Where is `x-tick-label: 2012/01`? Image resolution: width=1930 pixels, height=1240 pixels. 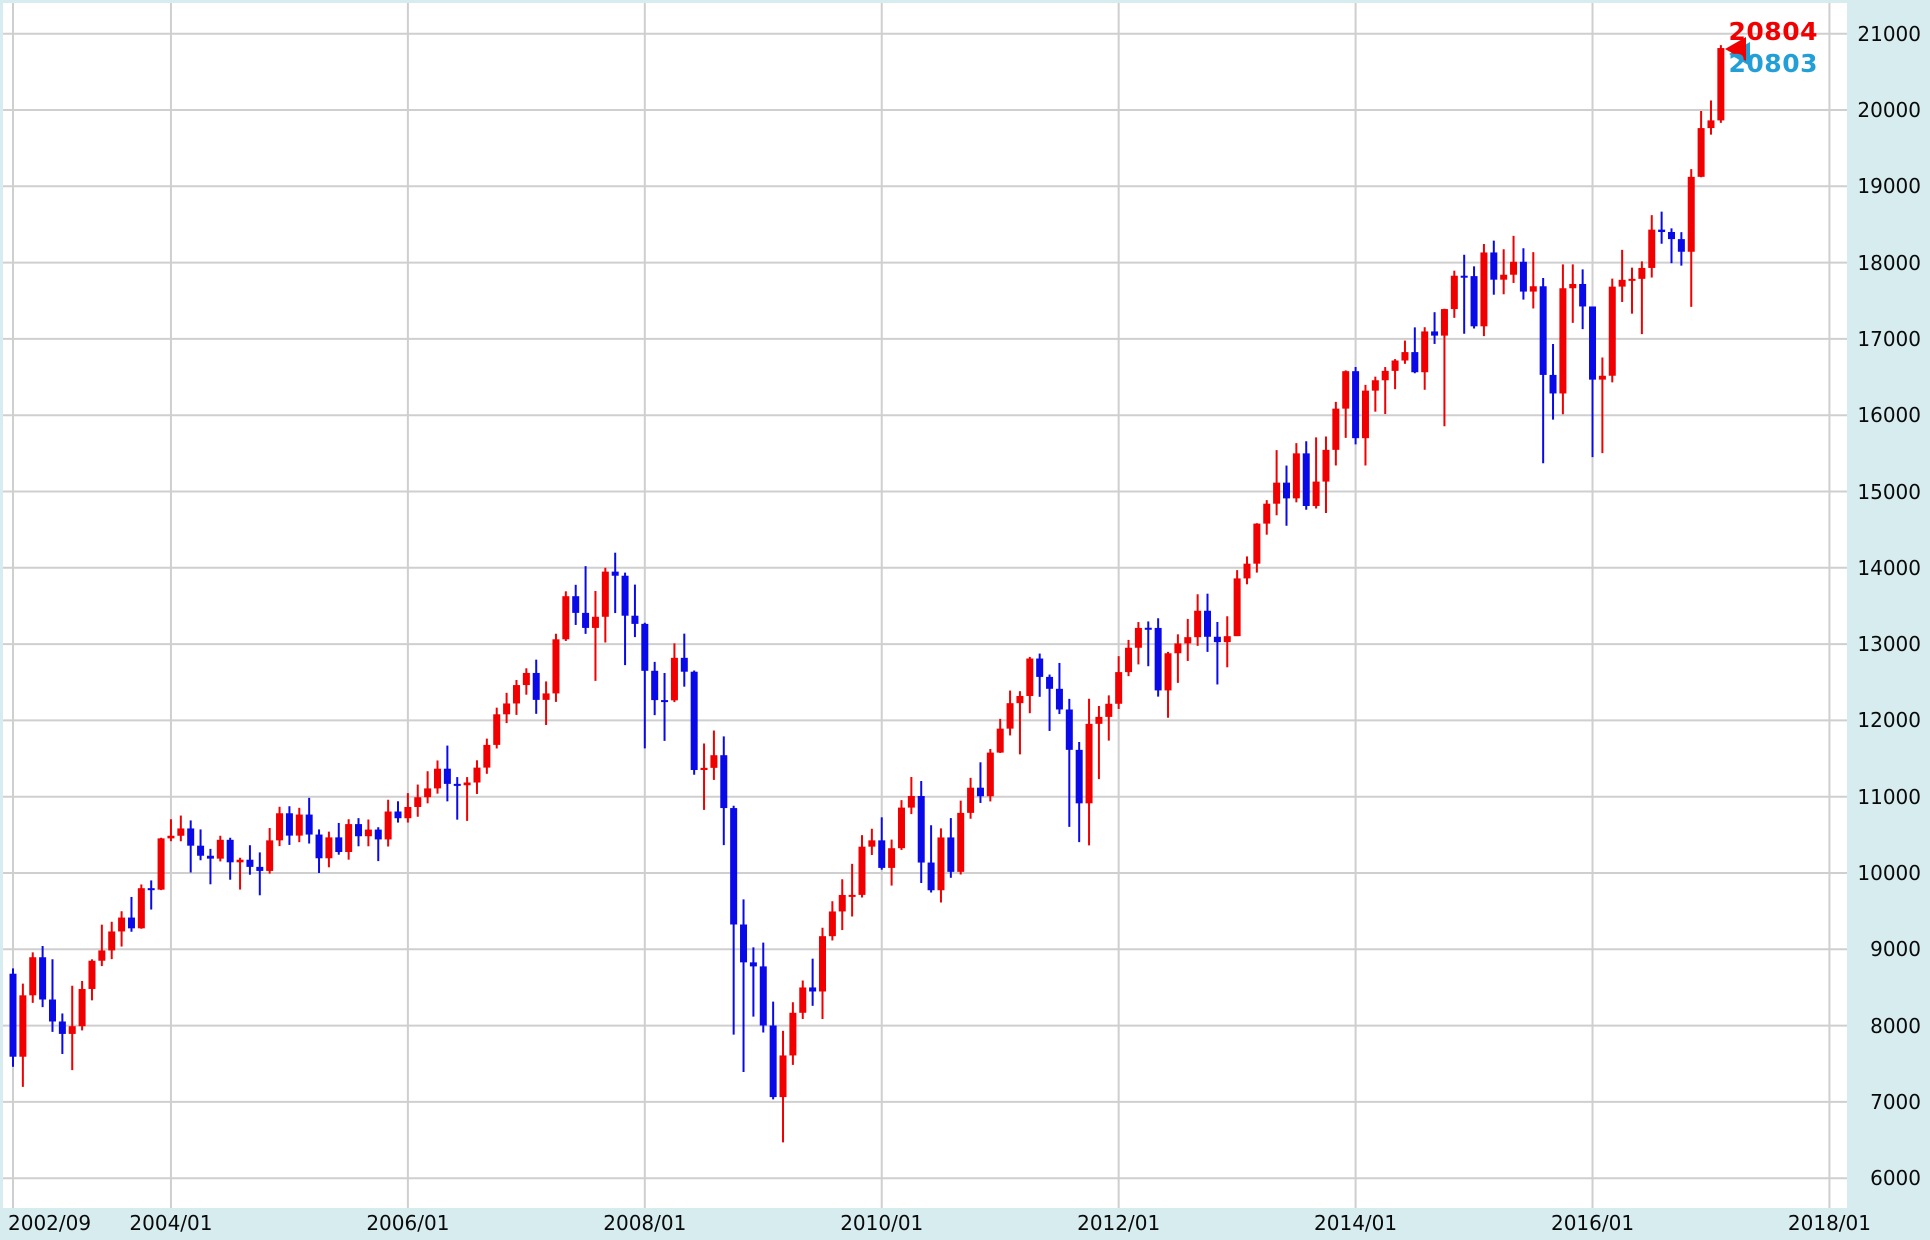
x-tick-label: 2012/01 is located at coordinates (1119, 1223).